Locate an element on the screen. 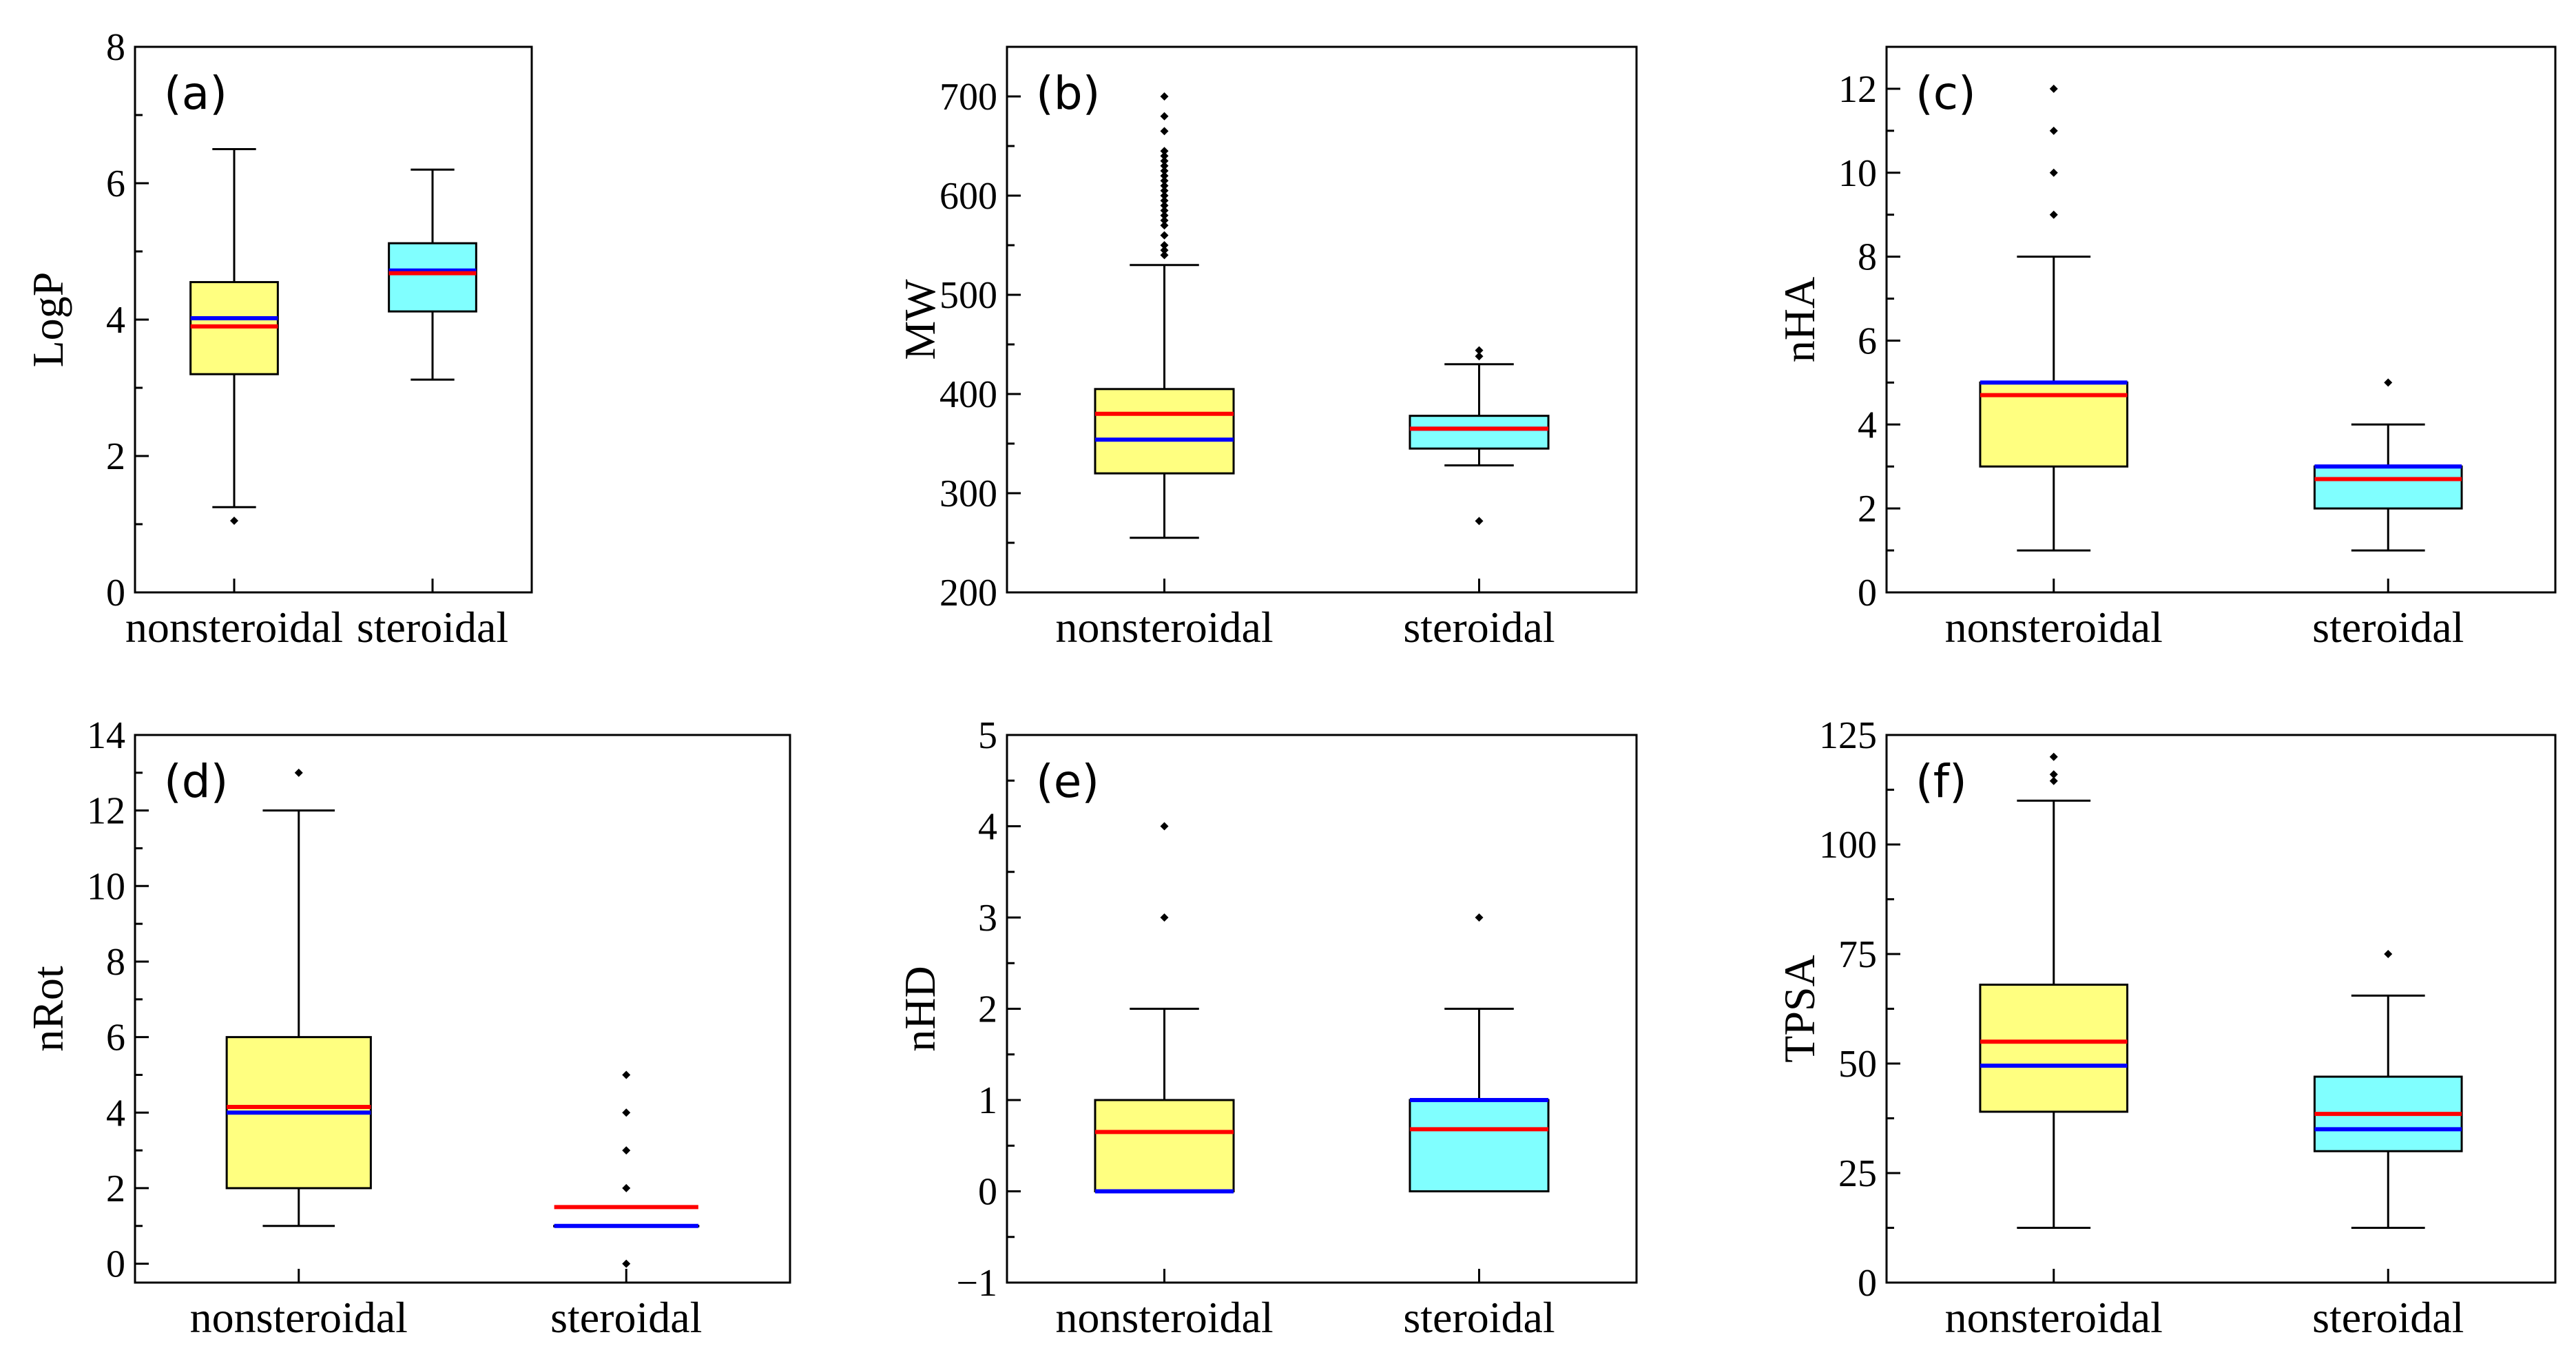 This screenshot has width=2576, height=1368. y-tick-label: 300 is located at coordinates (968, 494).